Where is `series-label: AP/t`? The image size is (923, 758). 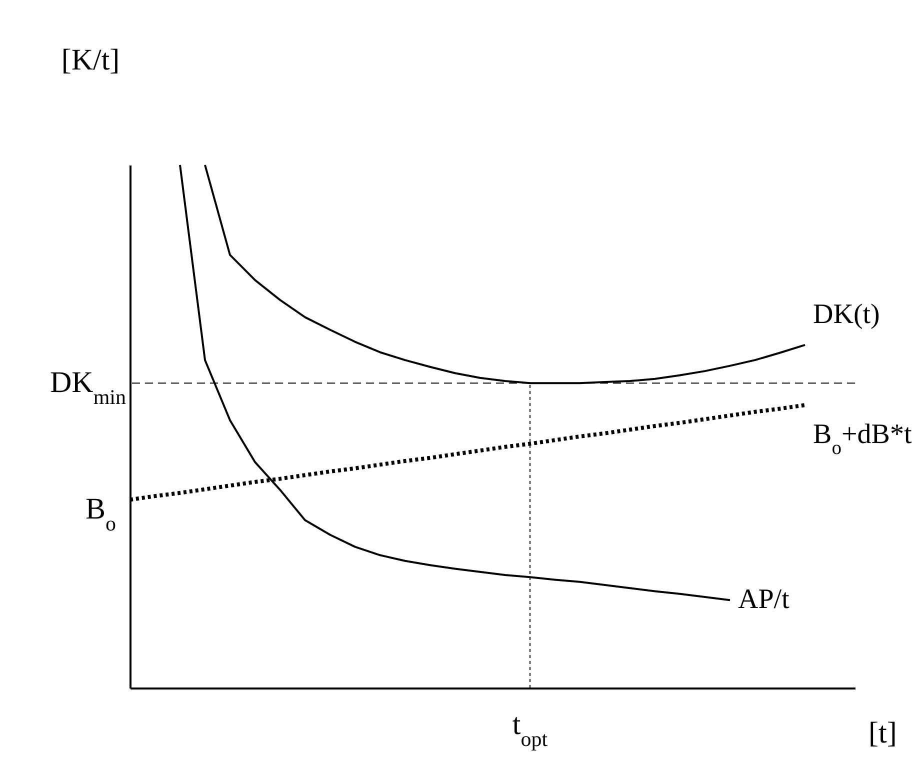 series-label: AP/t is located at coordinates (764, 600).